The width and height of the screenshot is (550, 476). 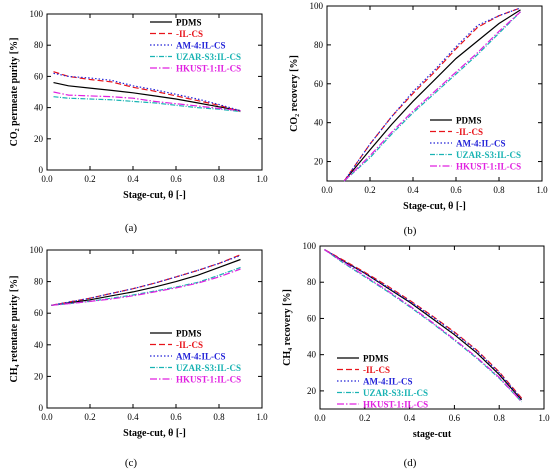 I want to click on panel-label: (b), so click(x=410, y=231).